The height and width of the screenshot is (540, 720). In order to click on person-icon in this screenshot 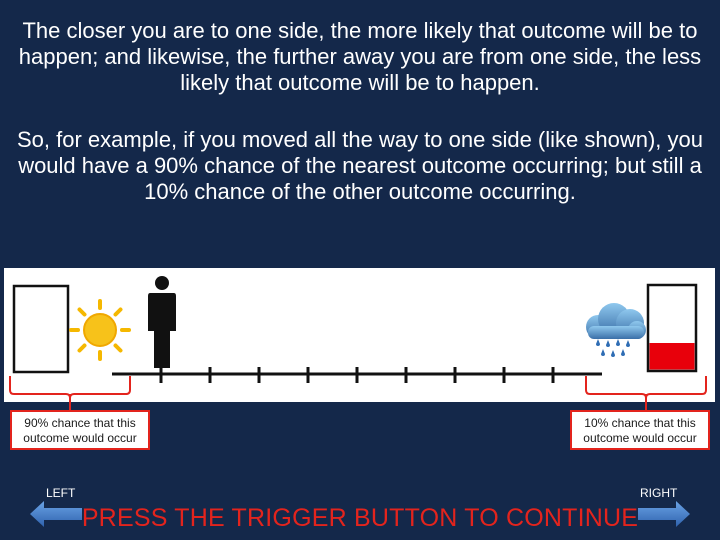, I will do `click(162, 322)`.